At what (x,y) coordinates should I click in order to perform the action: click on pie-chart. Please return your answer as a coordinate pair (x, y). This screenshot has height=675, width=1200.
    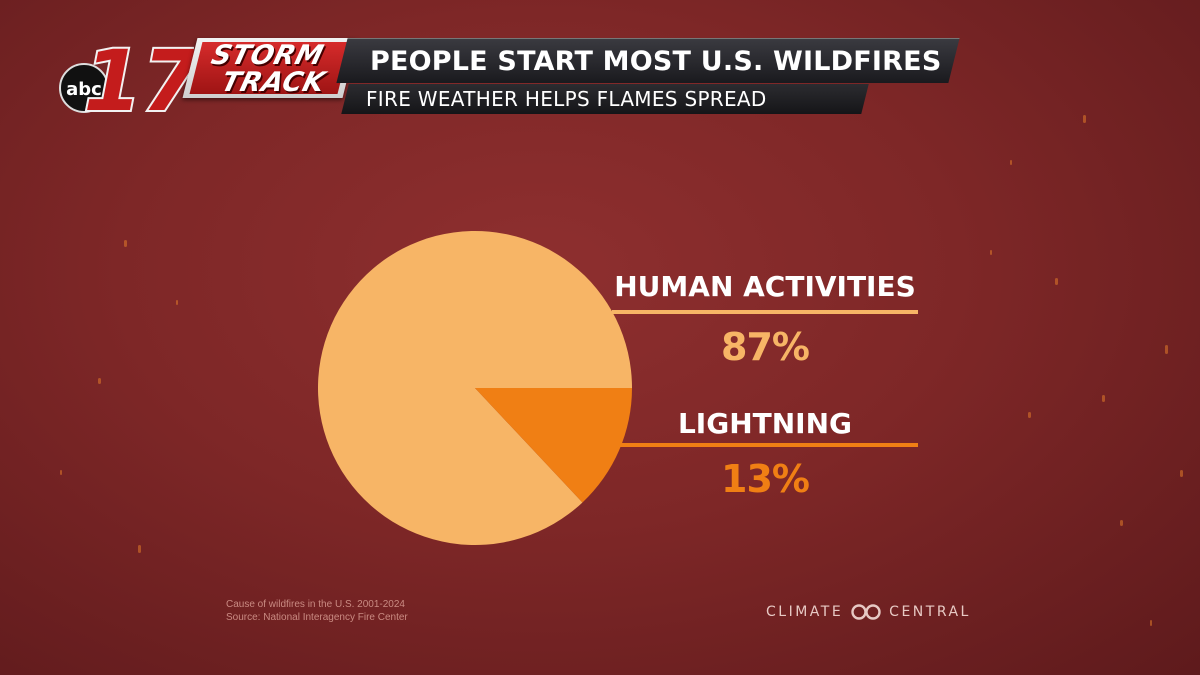
    Looking at the image, I should click on (475, 387).